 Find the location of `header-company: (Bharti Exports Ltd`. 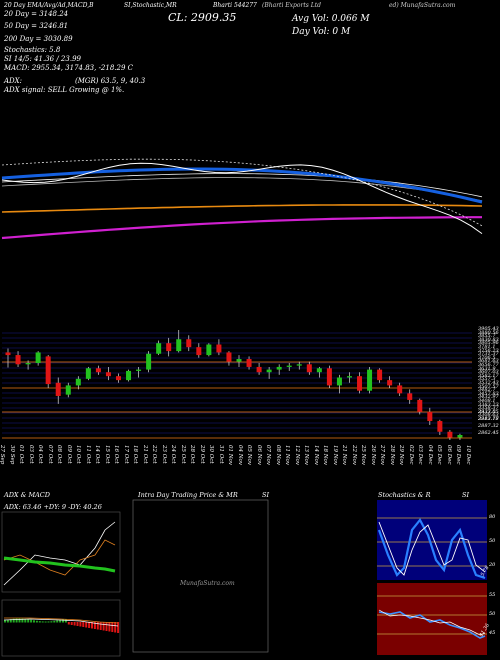

header-company: (Bharti Exports Ltd is located at coordinates (292, 5).